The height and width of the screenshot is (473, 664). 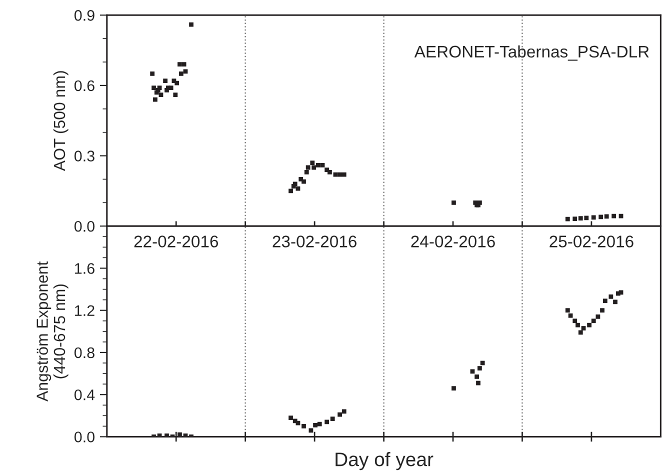 I want to click on y-tick-label: 0.9, so click(x=84, y=15).